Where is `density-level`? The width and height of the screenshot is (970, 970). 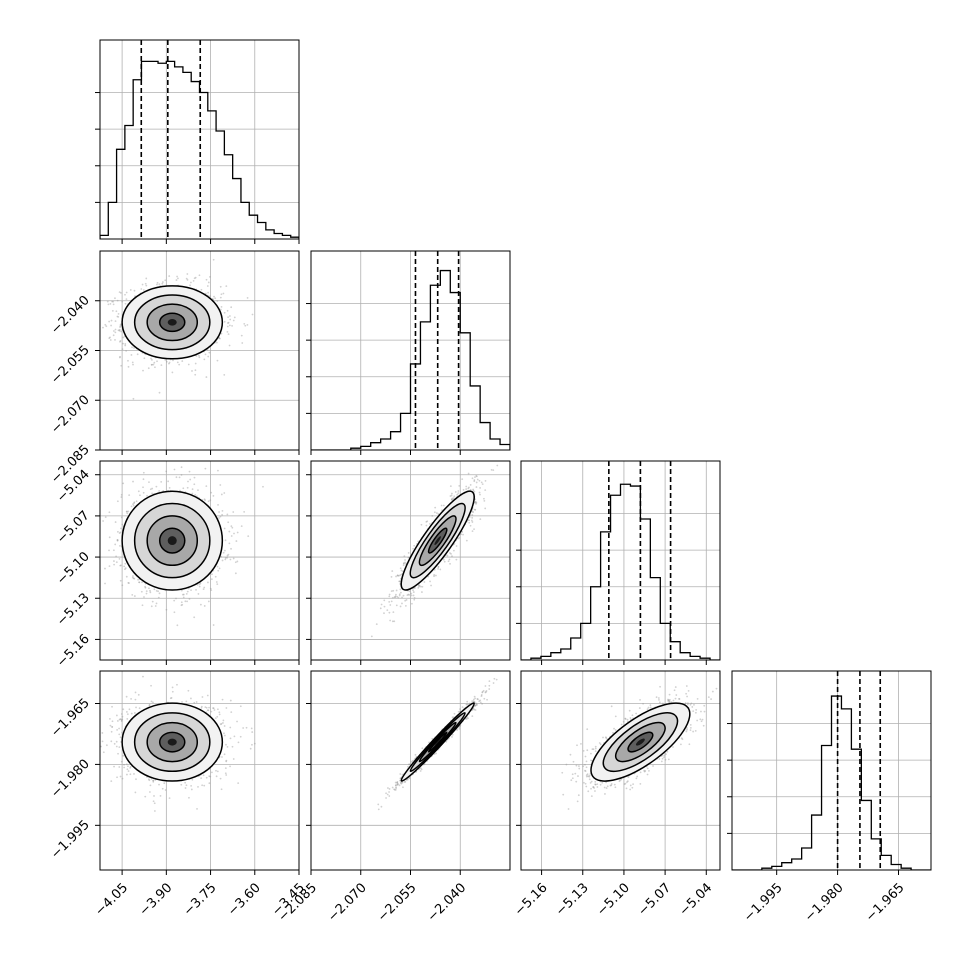 density-level is located at coordinates (437, 541).